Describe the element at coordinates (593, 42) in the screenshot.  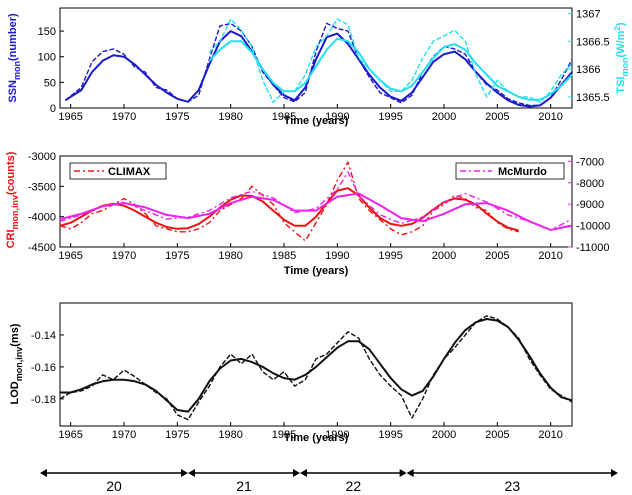
I see `y-tick-label-right: 1366.5` at that location.